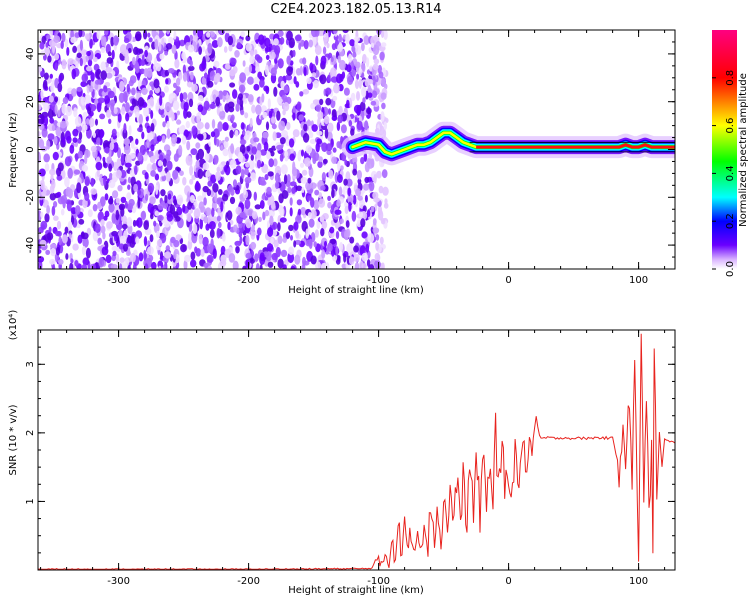 Image resolution: width=750 pixels, height=600 pixels. I want to click on snr-unit-label: (x10⁴), so click(13, 325).